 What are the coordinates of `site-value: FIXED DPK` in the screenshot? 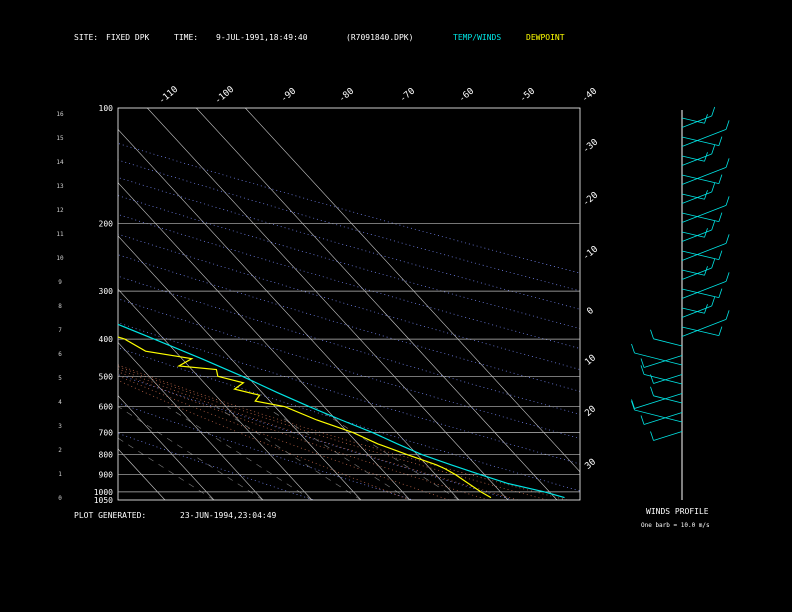 It's located at (128, 37).